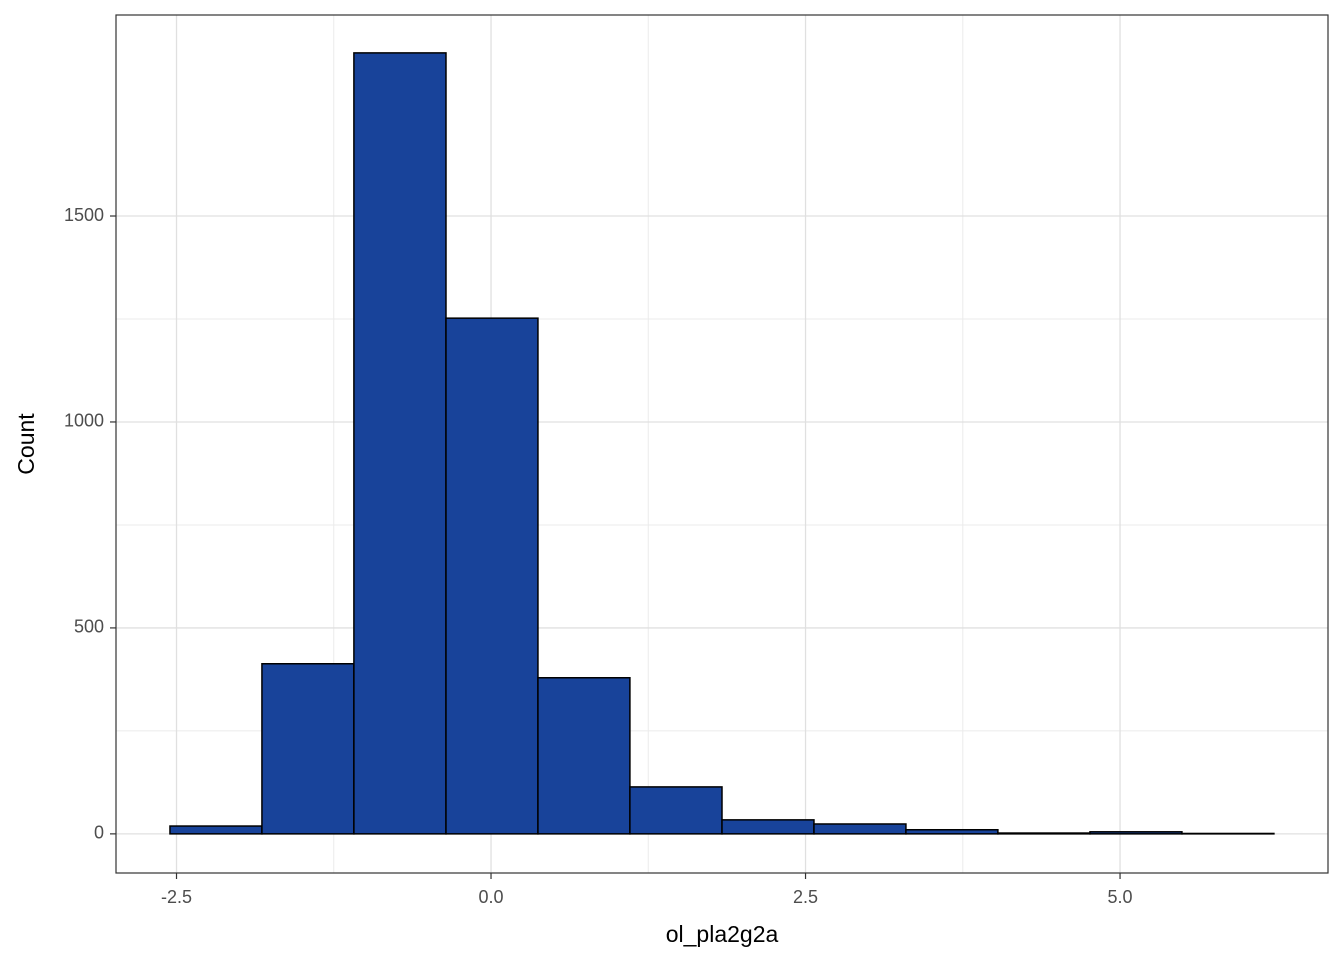 This screenshot has height=960, width=1344. I want to click on x-tick-label: 5.0, so click(1120, 897).